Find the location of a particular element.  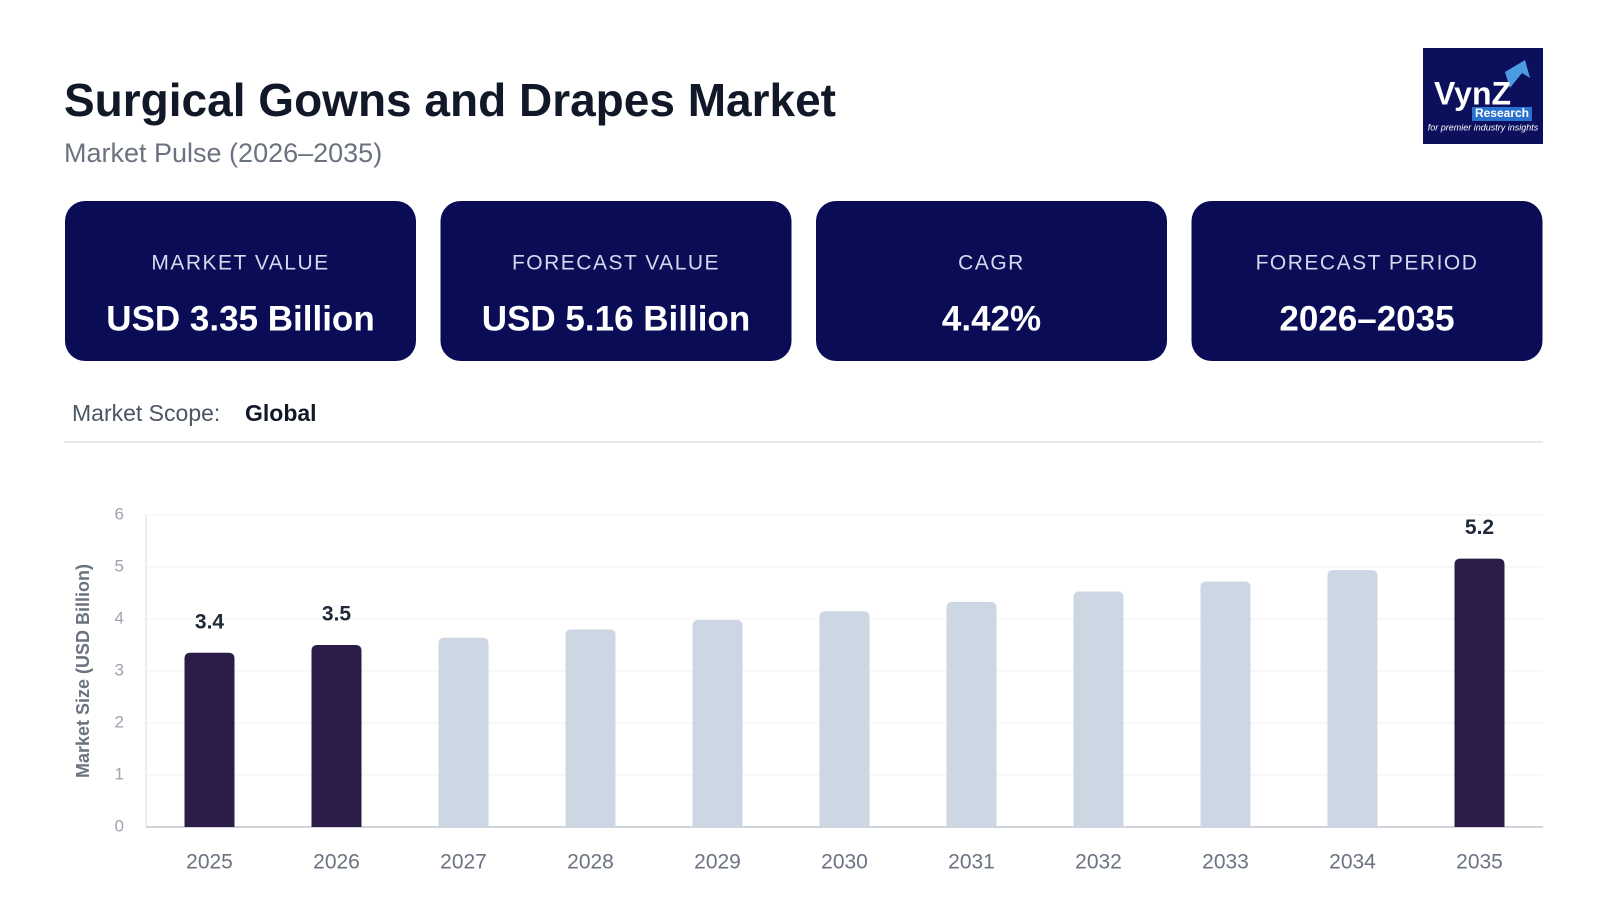

logo-tagline: for premier industry insights is located at coordinates (1483, 127).